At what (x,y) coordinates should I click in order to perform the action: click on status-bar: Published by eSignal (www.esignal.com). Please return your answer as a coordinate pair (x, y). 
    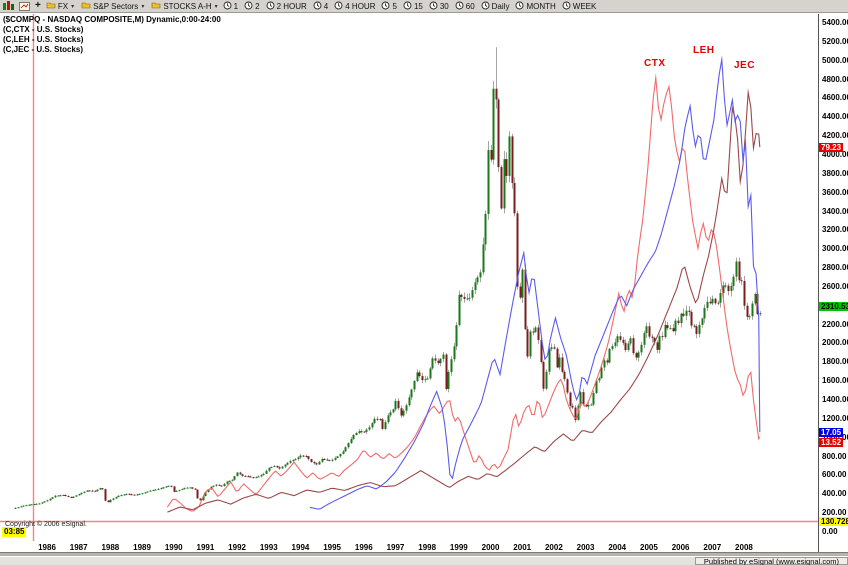
    Looking at the image, I should click on (424, 561).